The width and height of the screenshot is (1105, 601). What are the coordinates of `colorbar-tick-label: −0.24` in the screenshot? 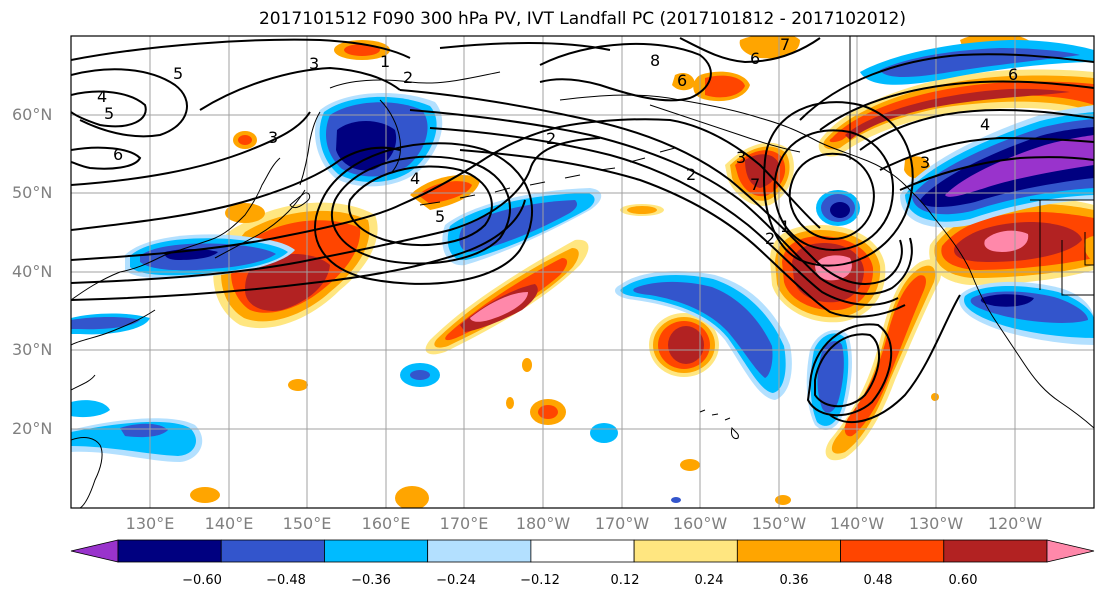 It's located at (456, 580).